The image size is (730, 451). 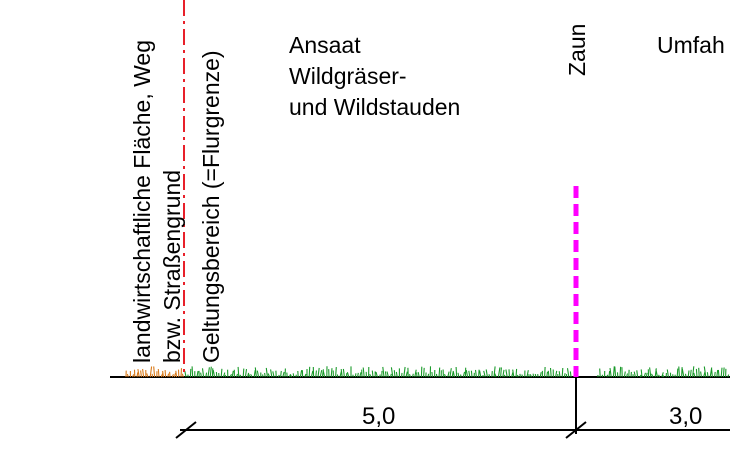 I want to click on dimension-tick-left, so click(x=186, y=430).